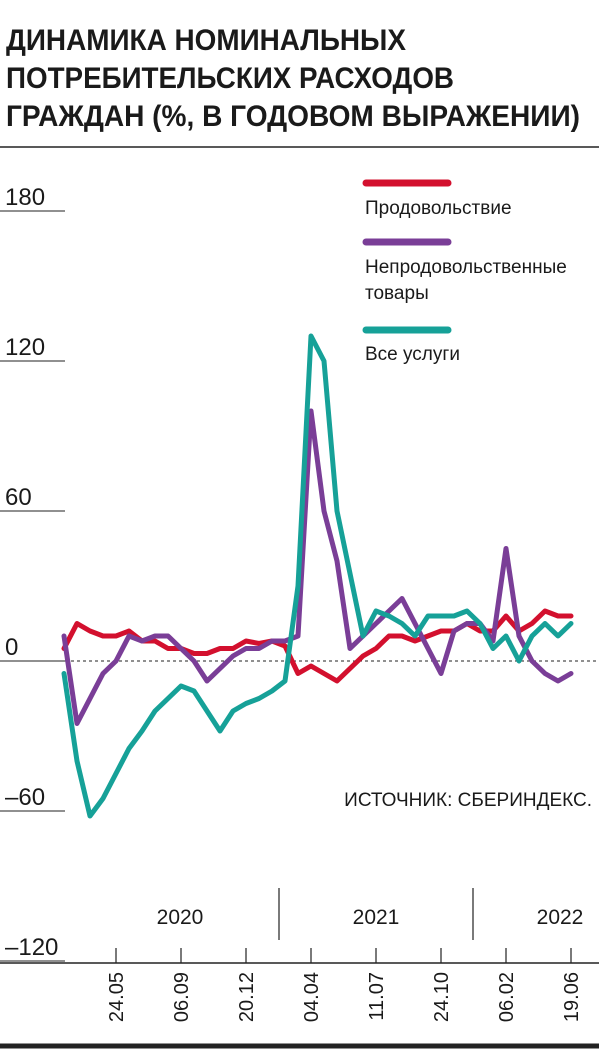  I want to click on x-tick-label: 24.10, so click(442, 997).